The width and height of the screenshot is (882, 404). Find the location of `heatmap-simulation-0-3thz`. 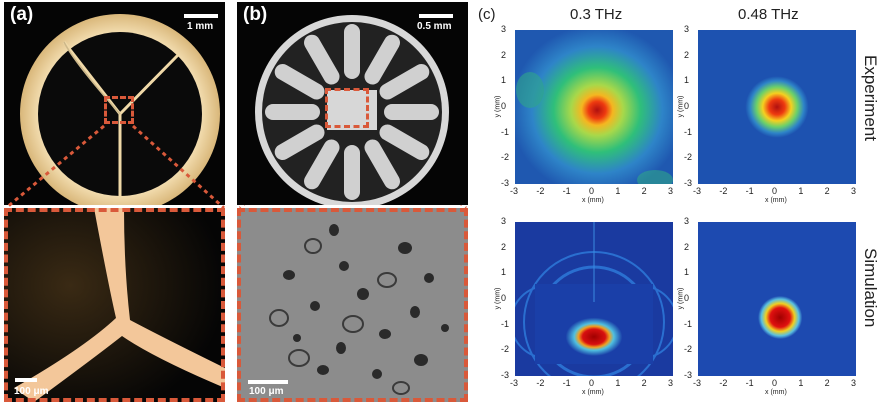

heatmap-simulation-0-3thz is located at coordinates (594, 299).